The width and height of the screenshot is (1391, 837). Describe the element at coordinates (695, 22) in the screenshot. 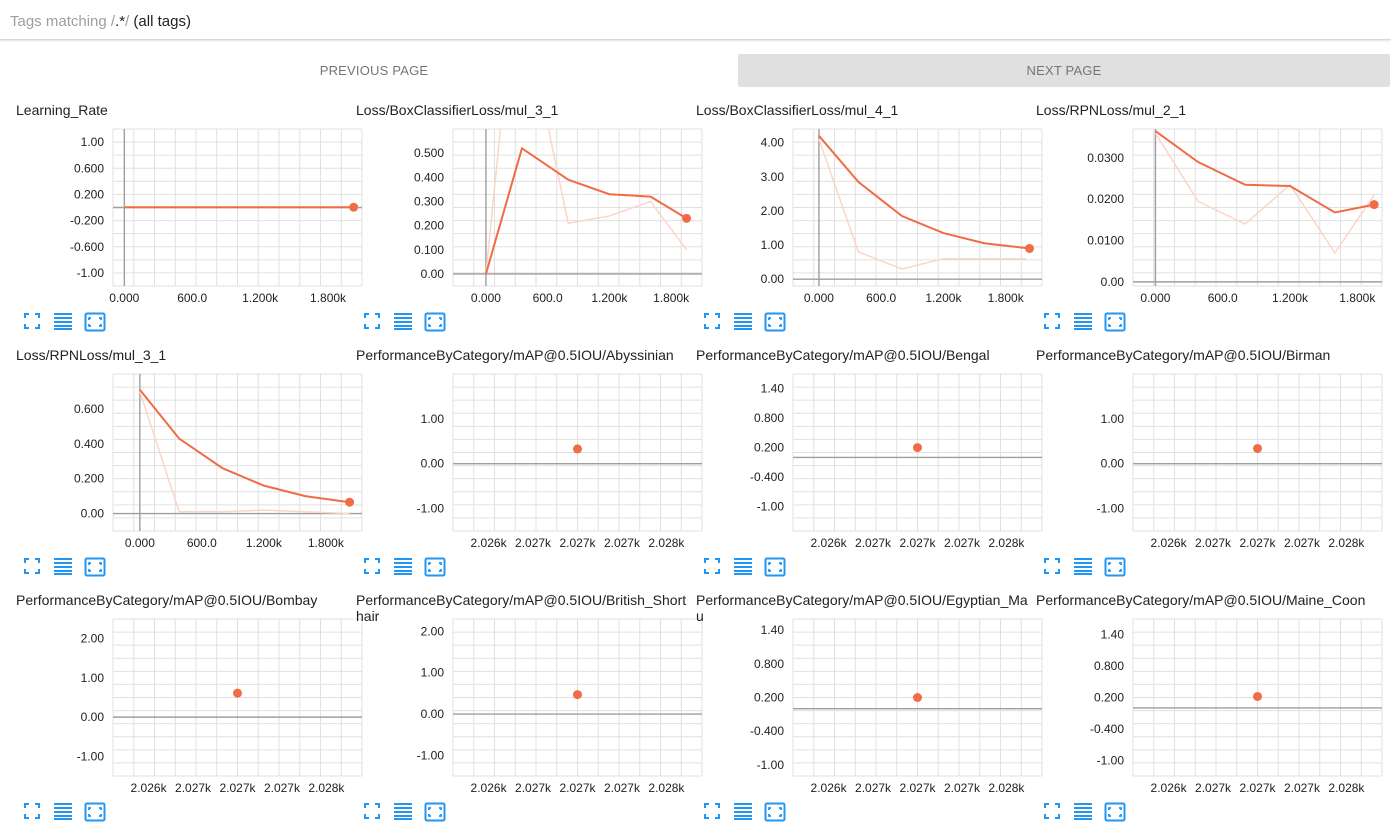

I see `tag-filter-bar: Tags matching /.*/ (all tags)` at that location.